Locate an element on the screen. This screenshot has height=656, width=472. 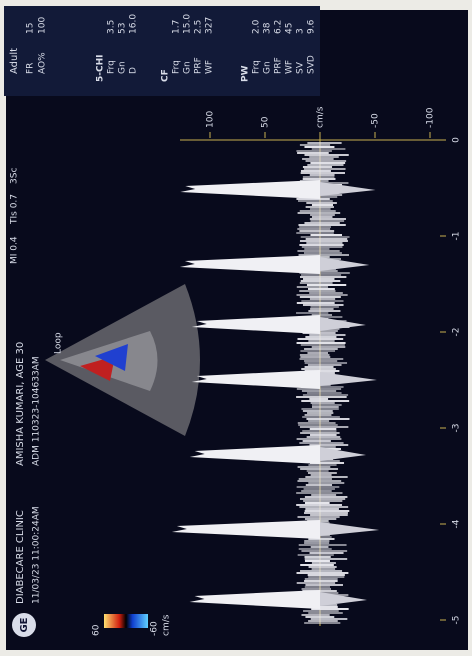
param-label: WF is located at coordinates (290, 67).